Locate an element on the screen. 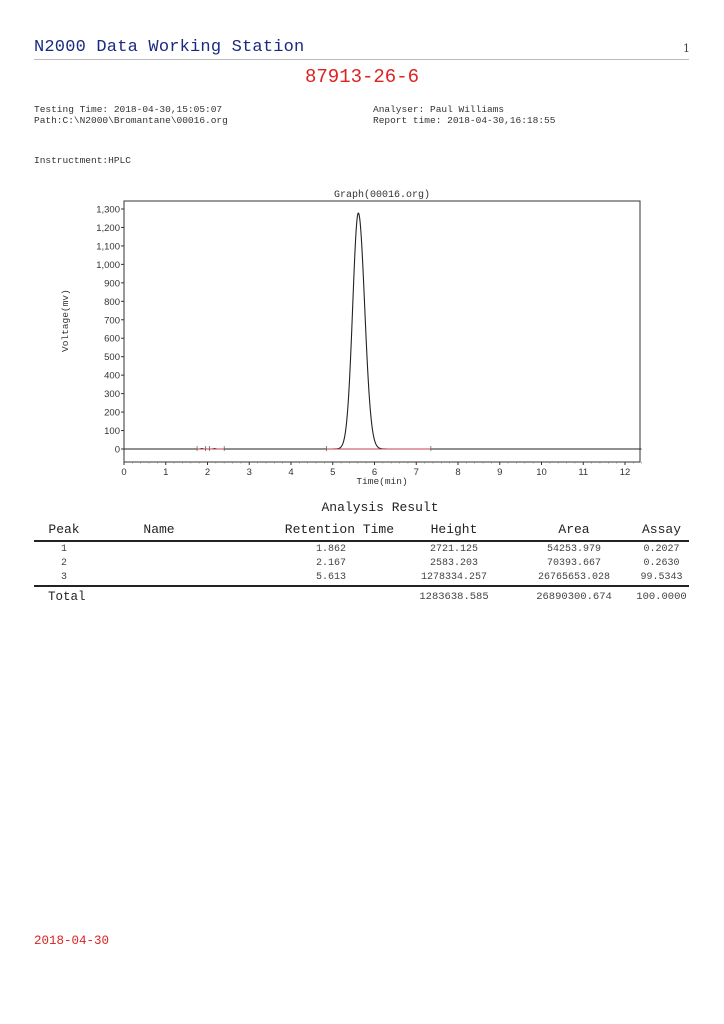 The height and width of the screenshot is (1024, 724). x-tick-label: 1 is located at coordinates (165, 472).